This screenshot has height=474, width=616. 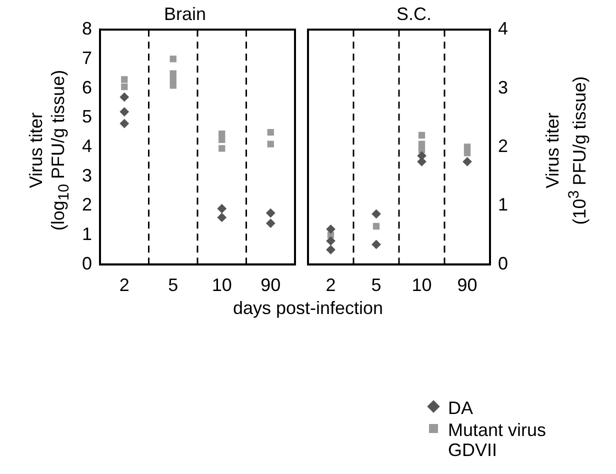 What do you see at coordinates (87, 28) in the screenshot?
I see `y-tick-label: 8` at bounding box center [87, 28].